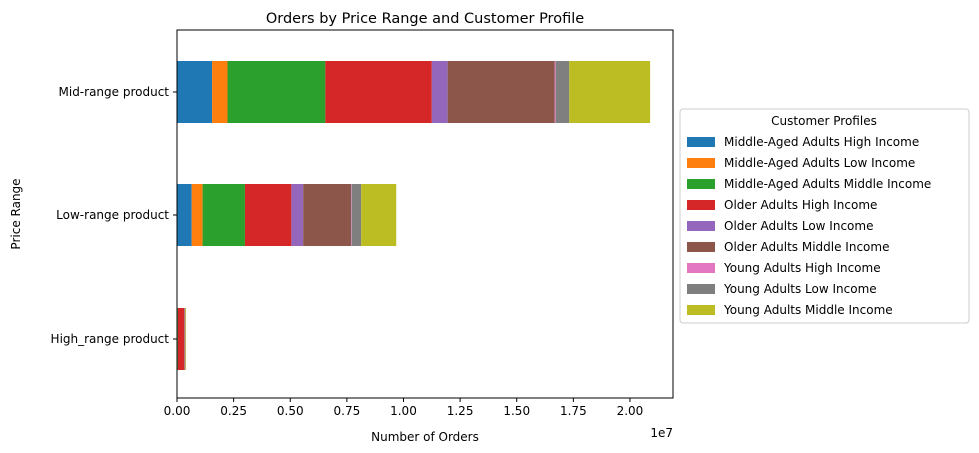 The image size is (979, 453). What do you see at coordinates (403, 411) in the screenshot?
I see `x-tick-label: 1.00` at bounding box center [403, 411].